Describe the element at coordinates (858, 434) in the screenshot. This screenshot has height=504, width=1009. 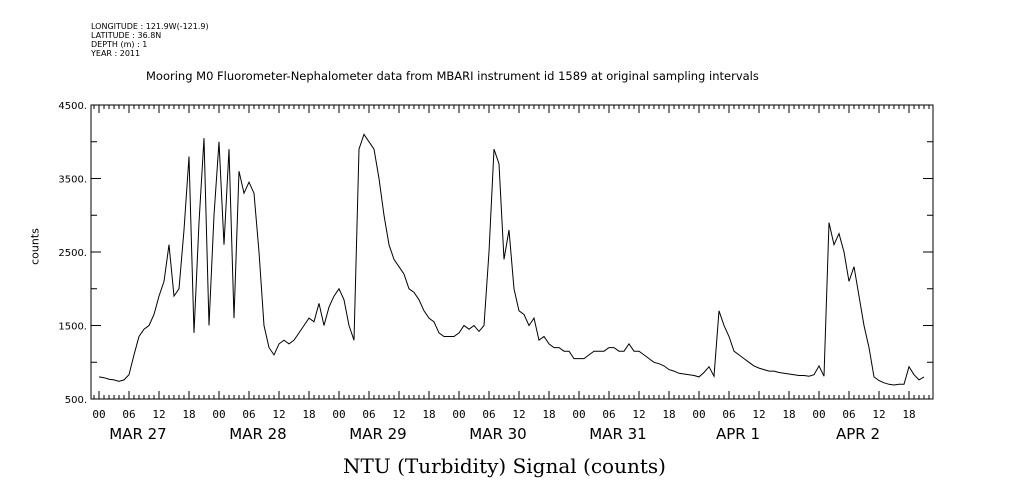
I see `day-label: APR 2` at that location.